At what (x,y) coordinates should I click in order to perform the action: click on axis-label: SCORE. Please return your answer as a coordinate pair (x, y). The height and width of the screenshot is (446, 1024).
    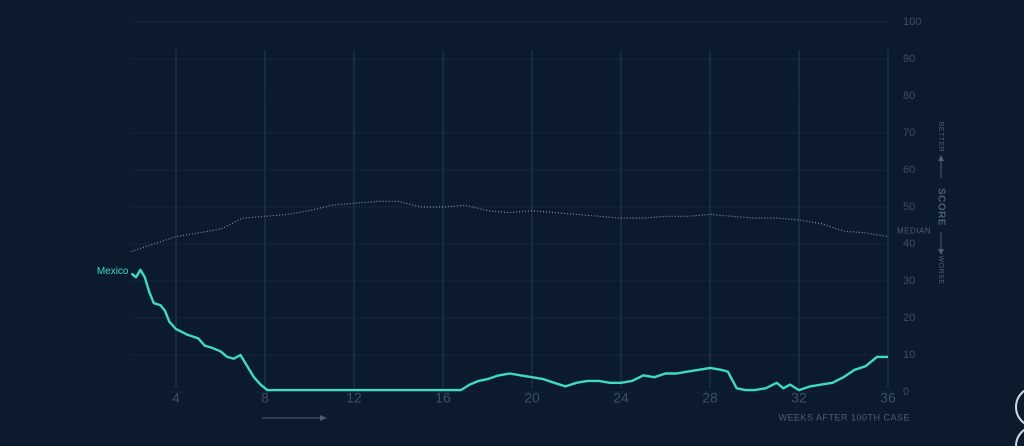
    Looking at the image, I should click on (940, 207).